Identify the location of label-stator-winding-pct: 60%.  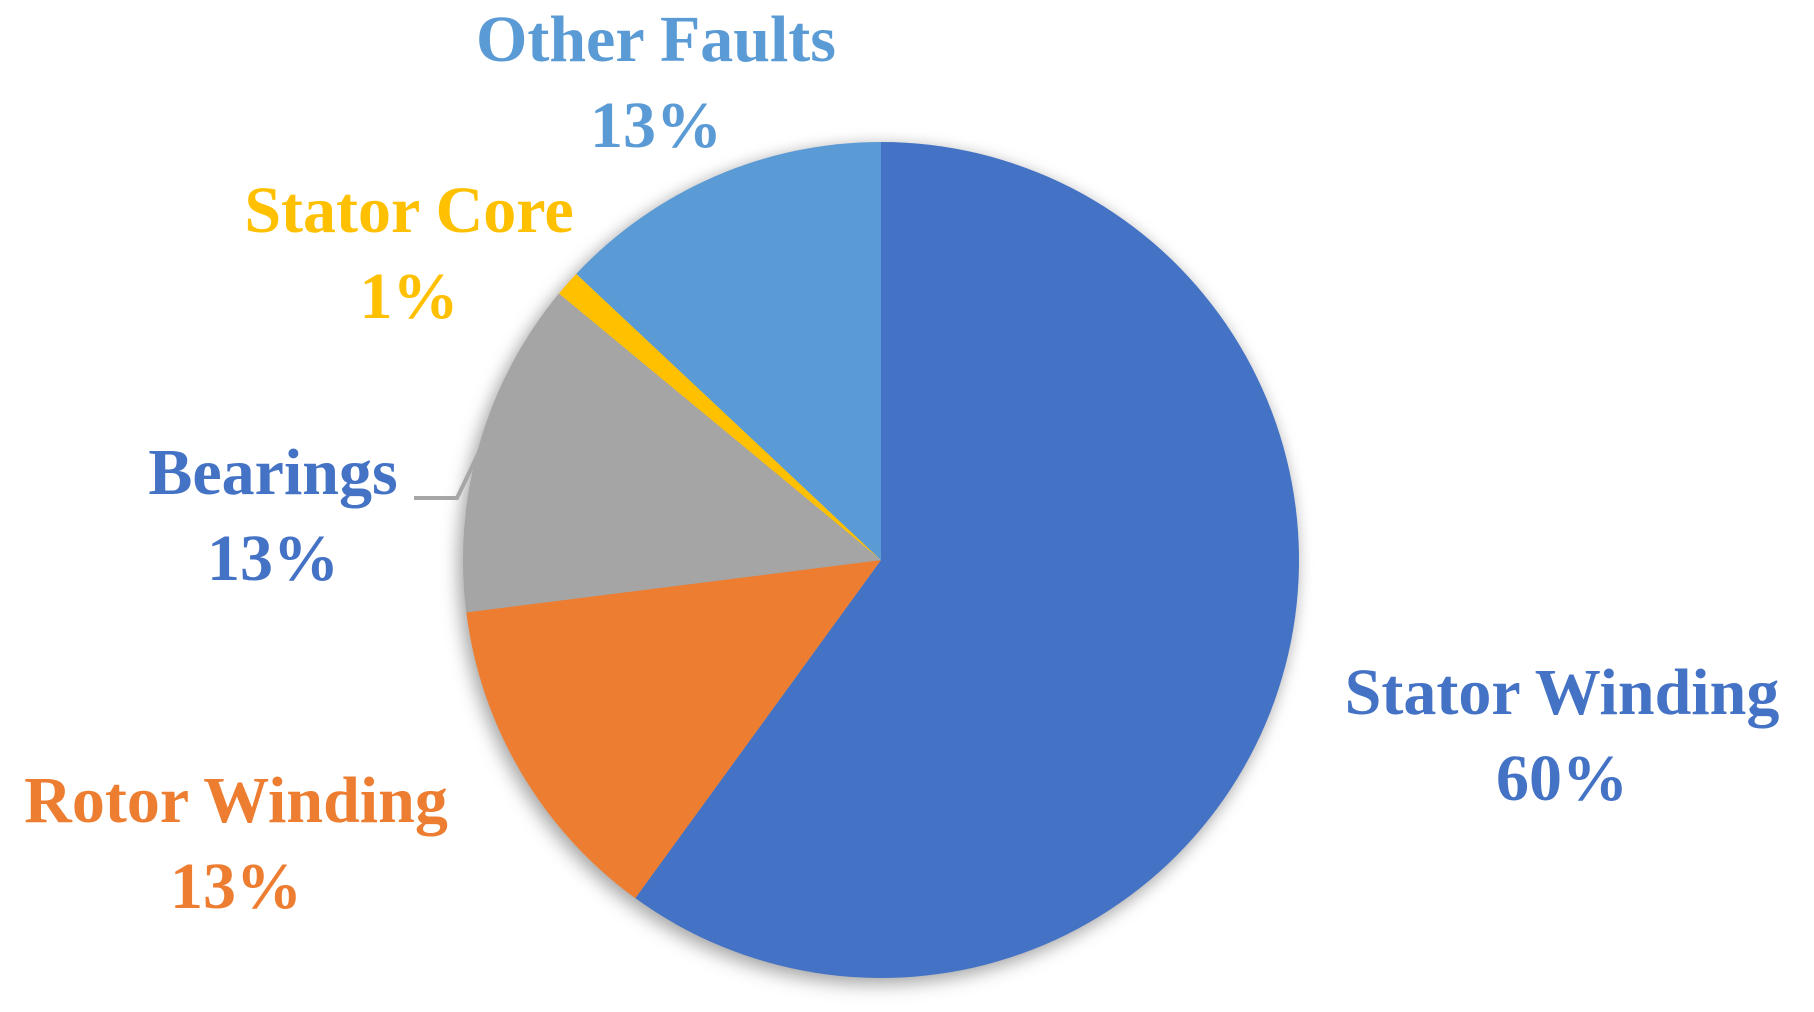
(1561, 778).